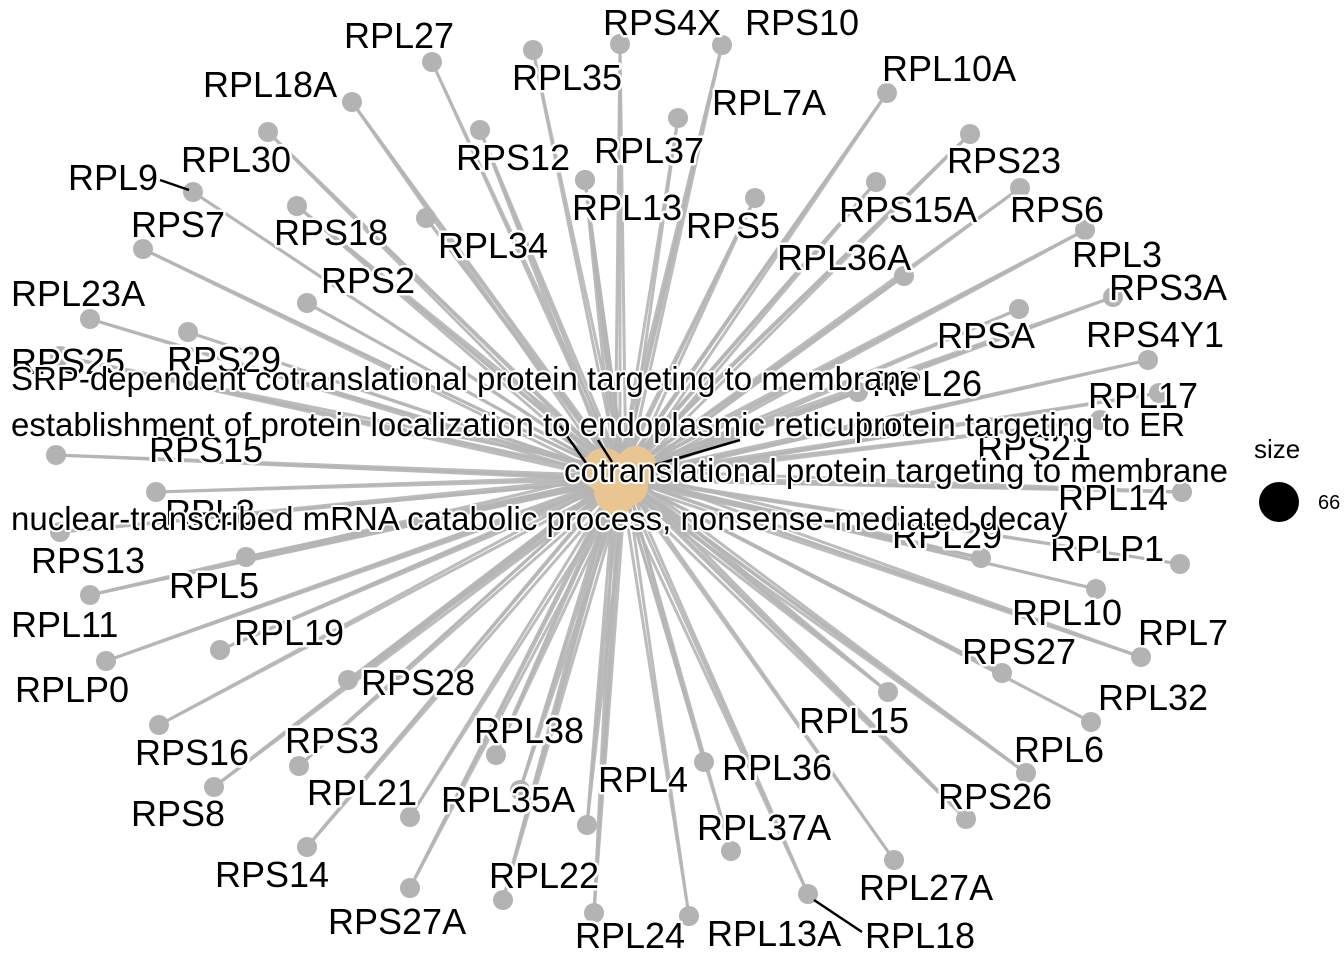 This screenshot has height=960, width=1344. I want to click on gene-label: RPS25, so click(68, 361).